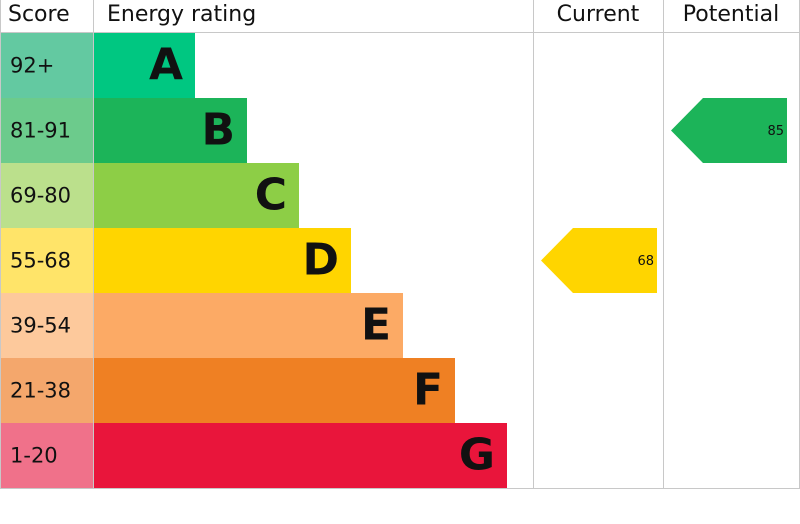 The image size is (800, 524). What do you see at coordinates (40, 131) in the screenshot?
I see `score-label: 81-91` at bounding box center [40, 131].